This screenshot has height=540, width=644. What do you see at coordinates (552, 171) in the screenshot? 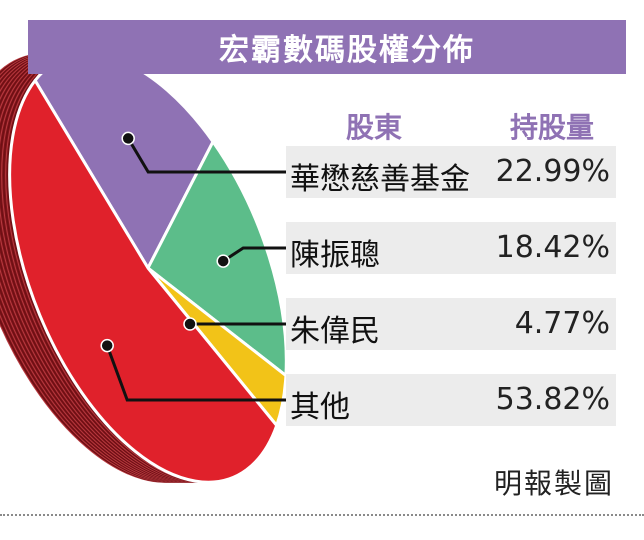
I see `legend-value: 22.99%` at bounding box center [552, 171].